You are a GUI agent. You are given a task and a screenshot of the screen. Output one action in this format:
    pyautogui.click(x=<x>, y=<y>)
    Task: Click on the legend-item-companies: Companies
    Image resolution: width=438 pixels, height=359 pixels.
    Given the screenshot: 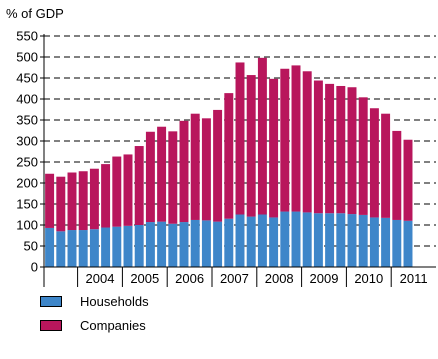 What is the action you would take?
    pyautogui.click(x=94, y=325)
    